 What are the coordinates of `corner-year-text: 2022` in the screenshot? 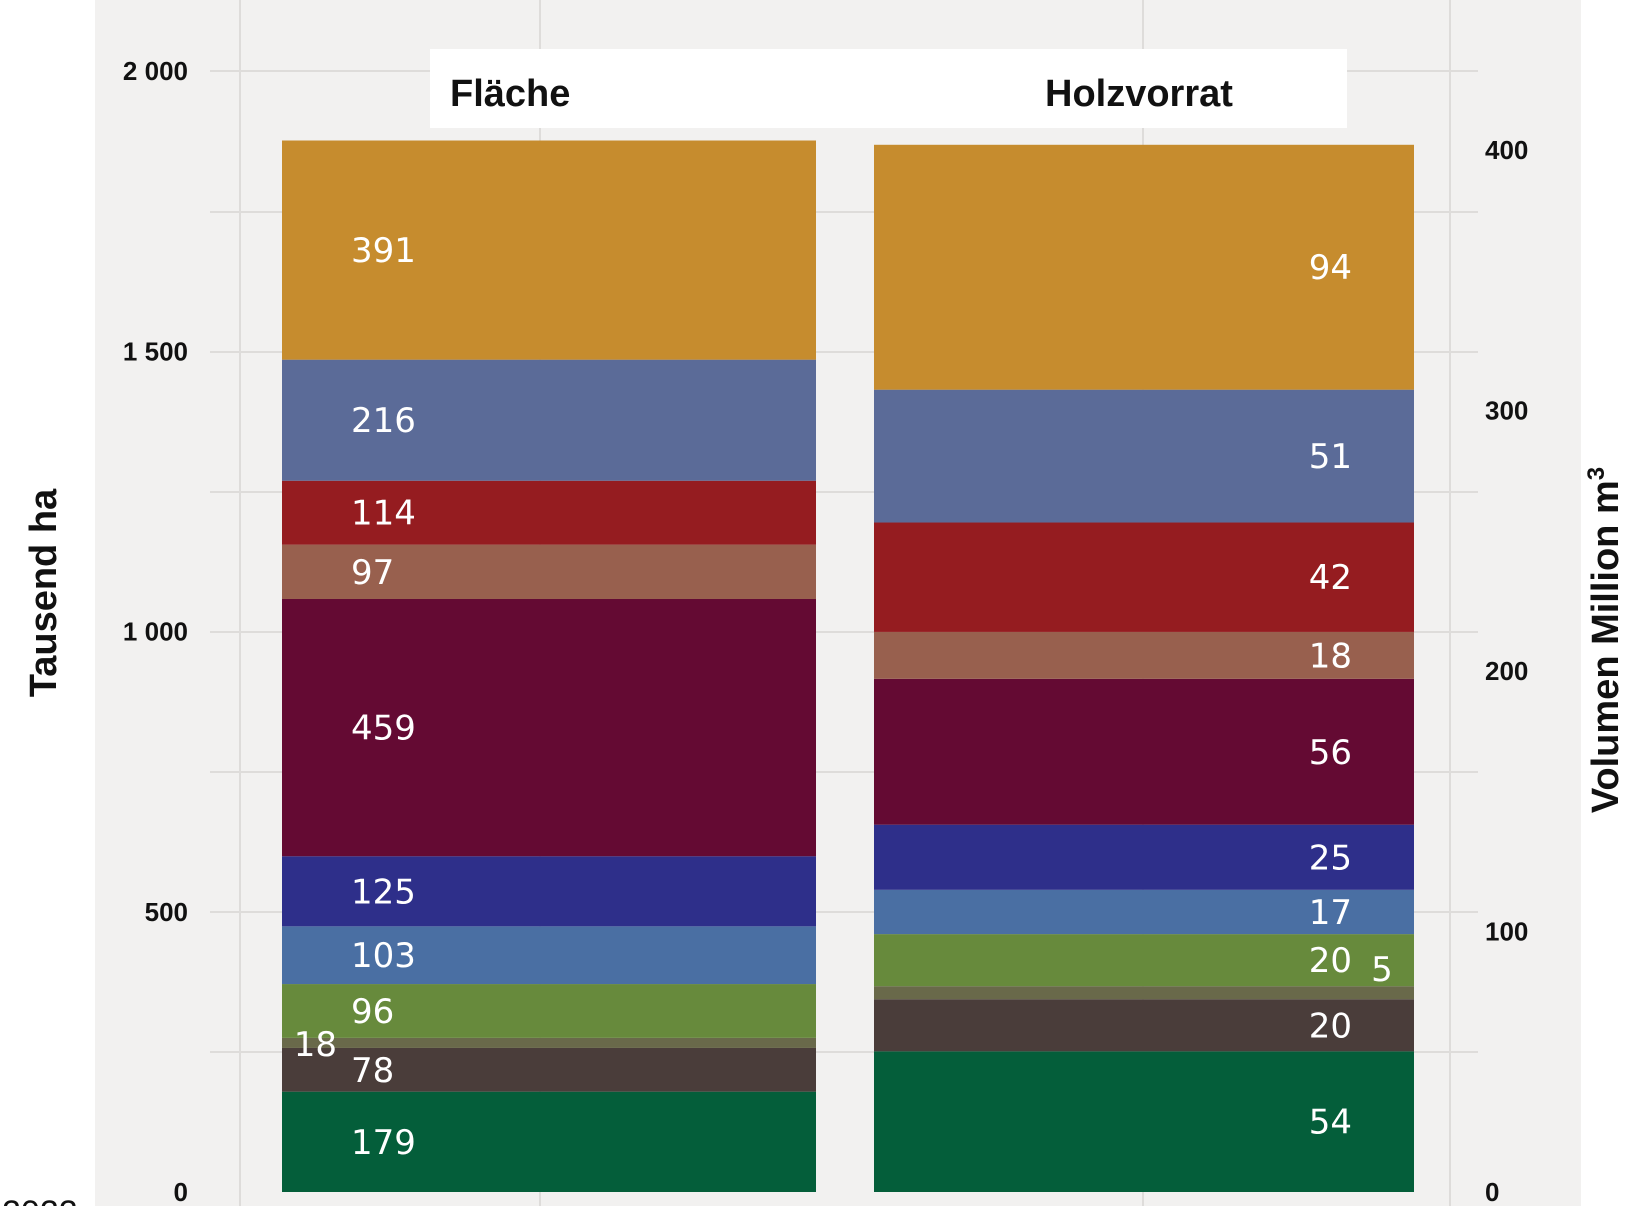 It's located at (40, 1200).